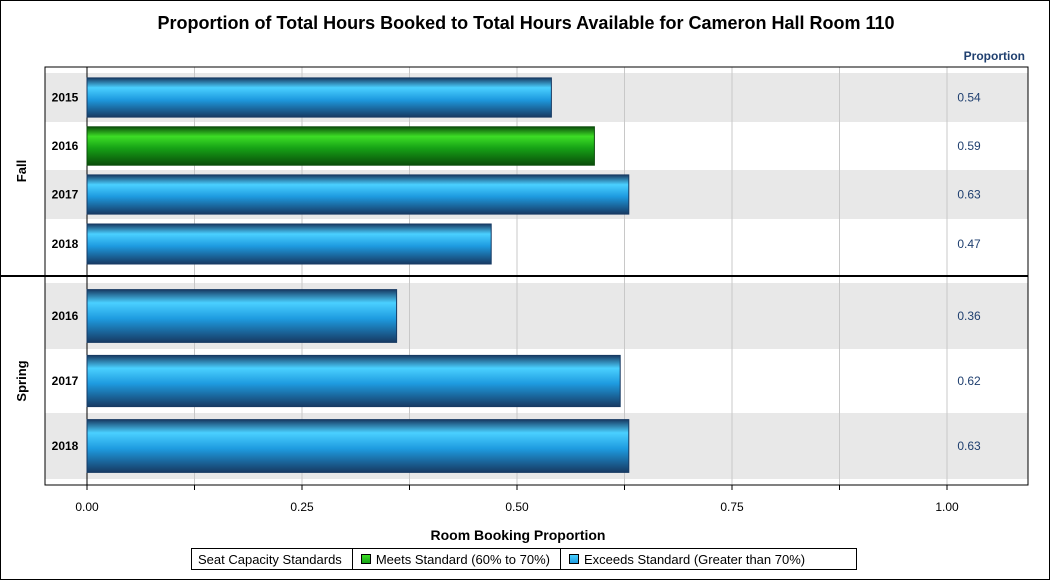 This screenshot has width=1050, height=580. Describe the element at coordinates (969, 146) in the screenshot. I see `value-label: 0.59` at that location.